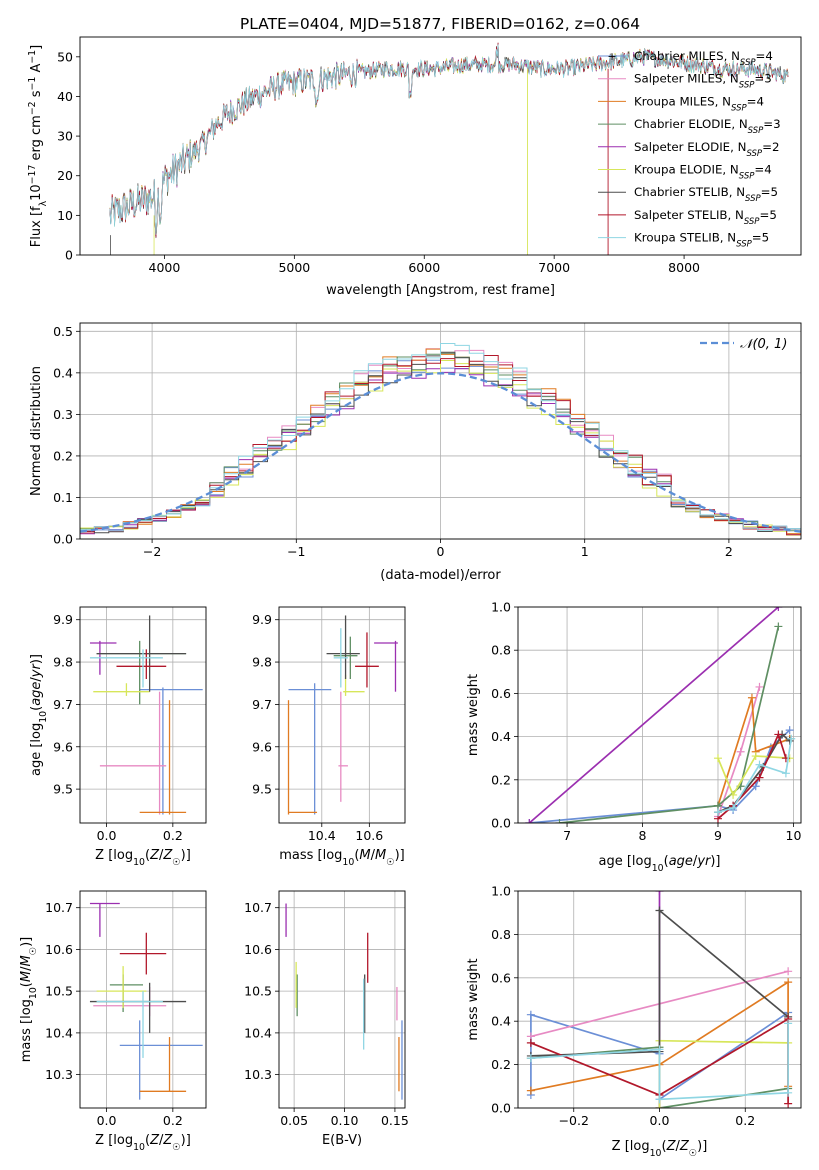  What do you see at coordinates (322, 835) in the screenshot?
I see `x-tick-label: 10.4` at bounding box center [322, 835].